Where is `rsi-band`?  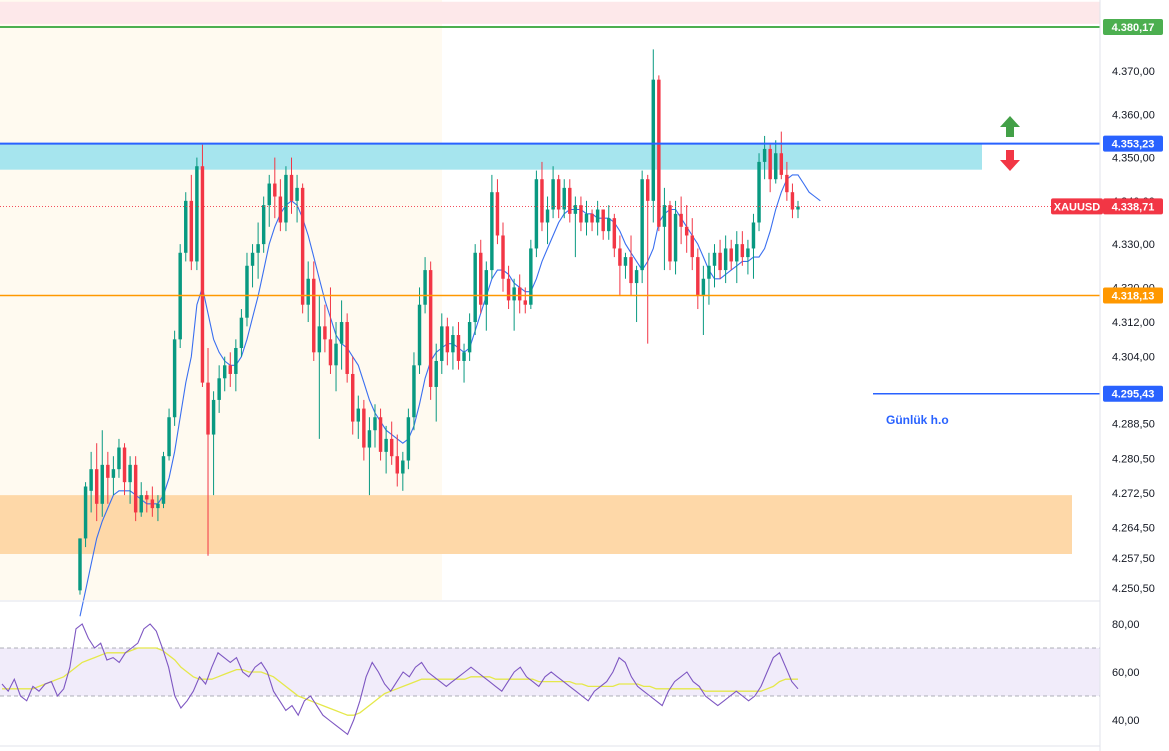 rsi-band is located at coordinates (550, 672).